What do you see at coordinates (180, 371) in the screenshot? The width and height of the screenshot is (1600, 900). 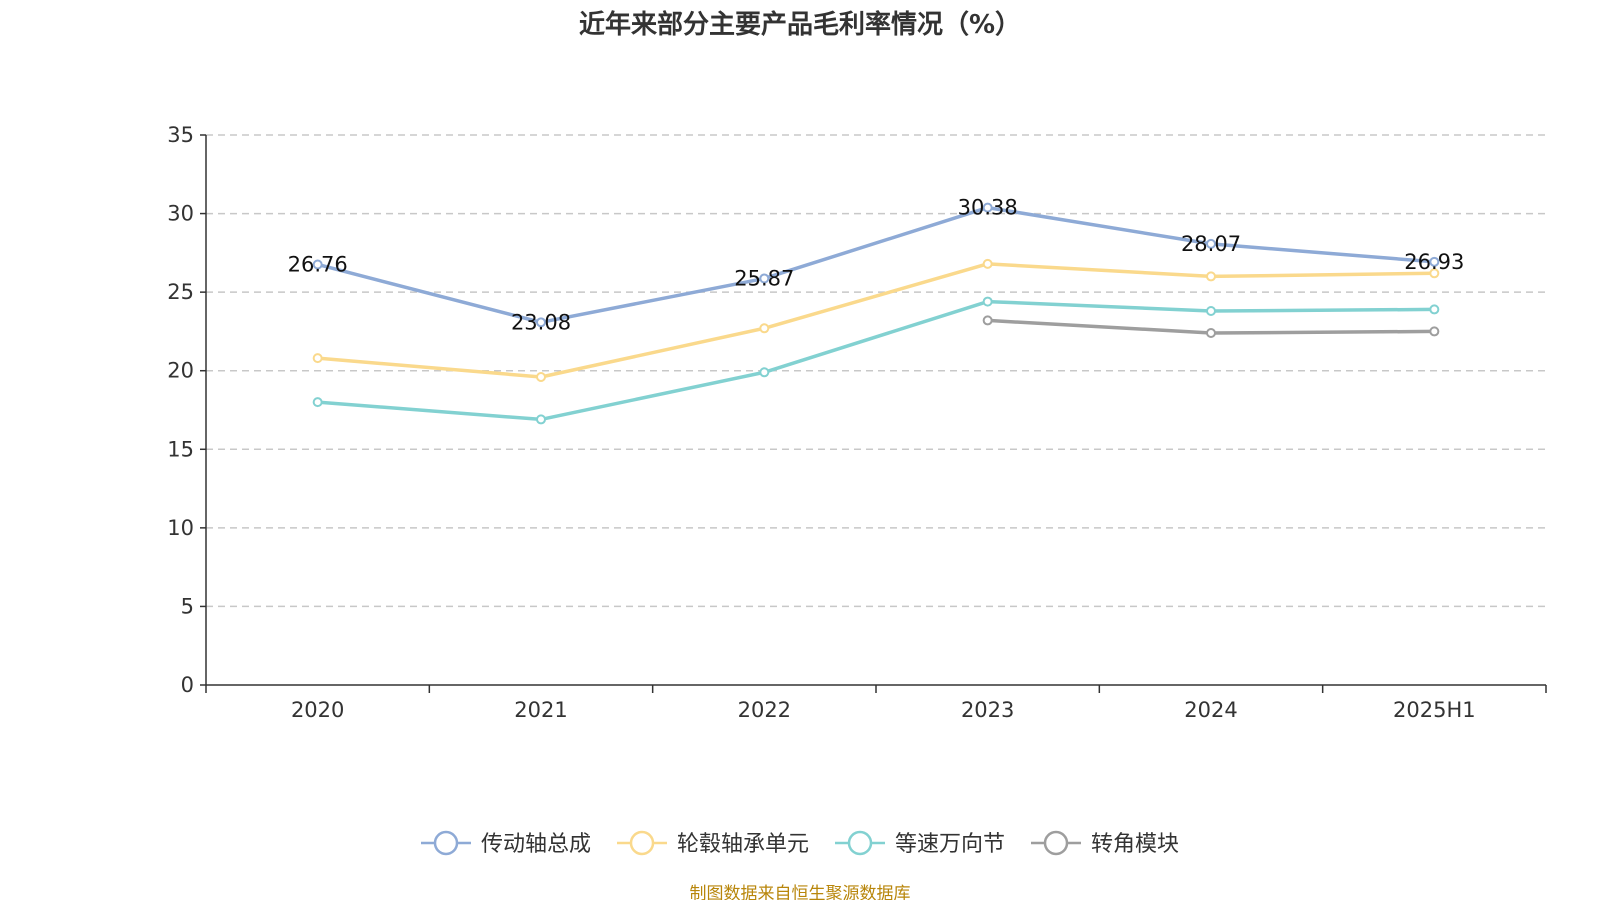 I see `y-tick-label: 20` at bounding box center [180, 371].